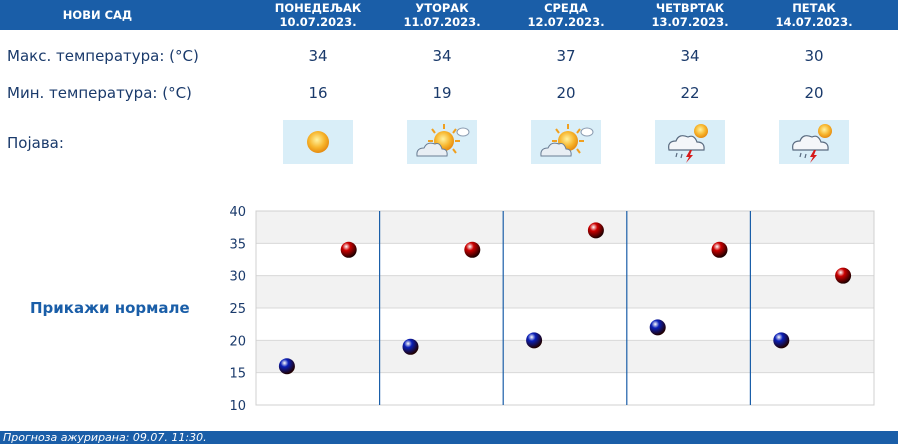 This screenshot has height=444, width=900. I want to click on show-normals-link: Прикажи нормале, so click(110, 308).